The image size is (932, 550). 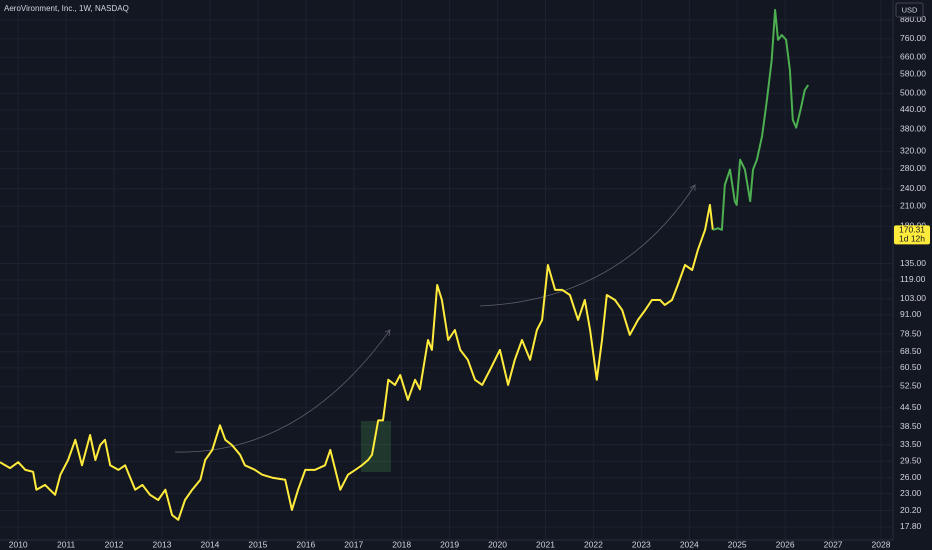 I want to click on y-tick-label: 78.50, so click(x=911, y=333).